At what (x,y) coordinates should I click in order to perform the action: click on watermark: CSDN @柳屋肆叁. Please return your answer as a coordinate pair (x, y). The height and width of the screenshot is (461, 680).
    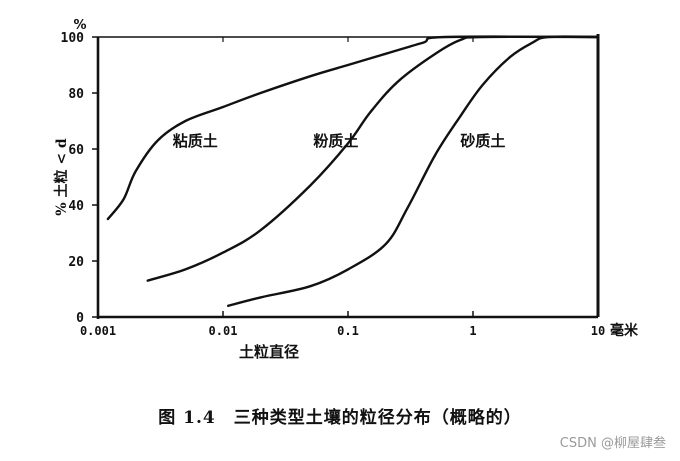
    Looking at the image, I should click on (612, 443).